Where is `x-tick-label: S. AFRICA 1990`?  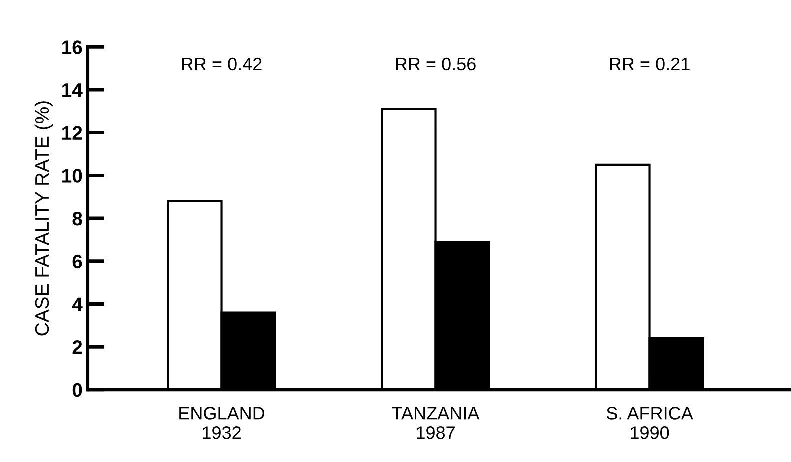
x-tick-label: S. AFRICA 1990 is located at coordinates (650, 423).